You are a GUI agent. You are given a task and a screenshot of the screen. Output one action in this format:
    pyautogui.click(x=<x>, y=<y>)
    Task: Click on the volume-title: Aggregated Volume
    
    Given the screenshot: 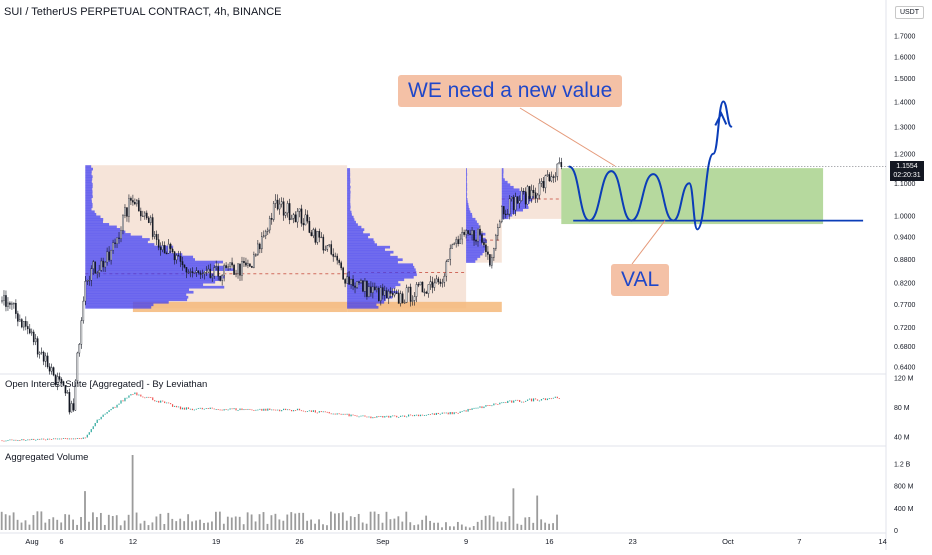 What is the action you would take?
    pyautogui.click(x=47, y=457)
    